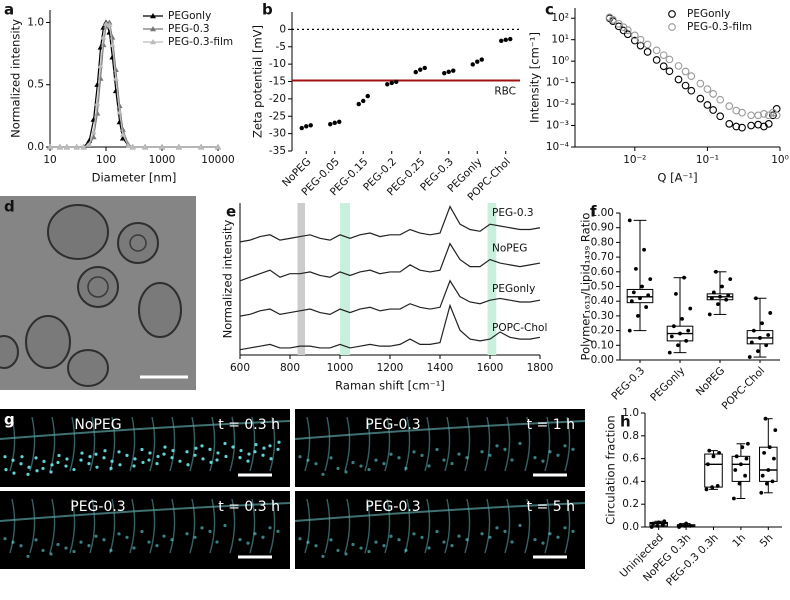 Image resolution: width=790 pixels, height=600 pixels. Describe the element at coordinates (277, 99) in the screenshot. I see `y-tick-label: -20` at that location.